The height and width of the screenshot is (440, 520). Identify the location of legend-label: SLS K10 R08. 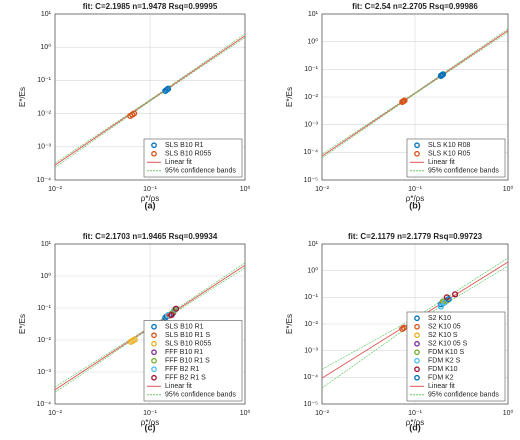
(449, 145).